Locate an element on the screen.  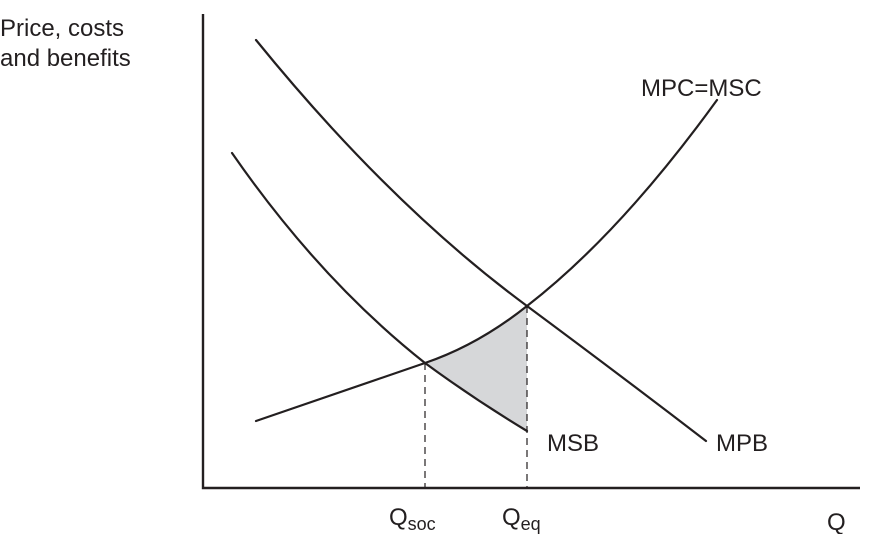
q-soc-label: Qsoc is located at coordinates (412, 519).